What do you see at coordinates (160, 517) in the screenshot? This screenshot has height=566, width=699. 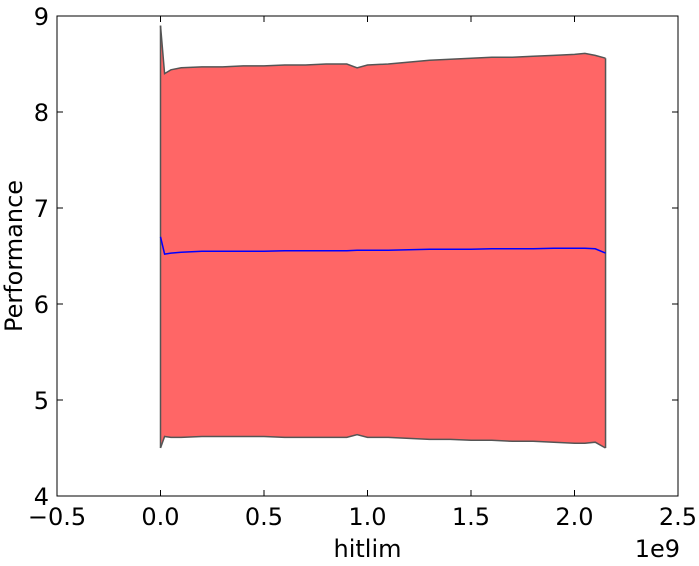 I see `x-tick-label: 0.0` at bounding box center [160, 517].